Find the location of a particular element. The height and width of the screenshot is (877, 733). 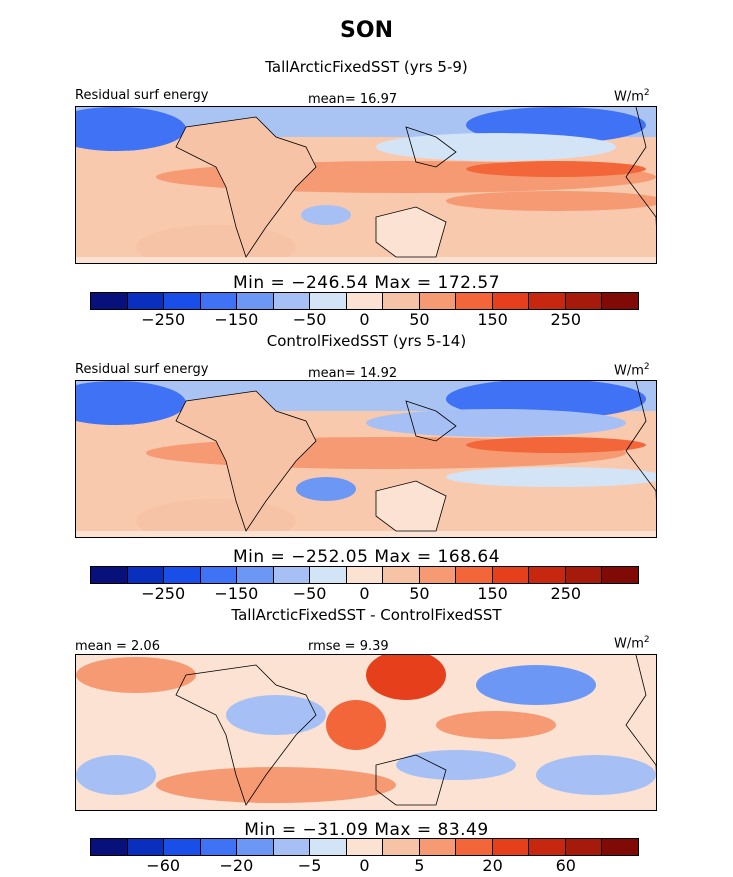

panel-3-map-field is located at coordinates (366, 732).